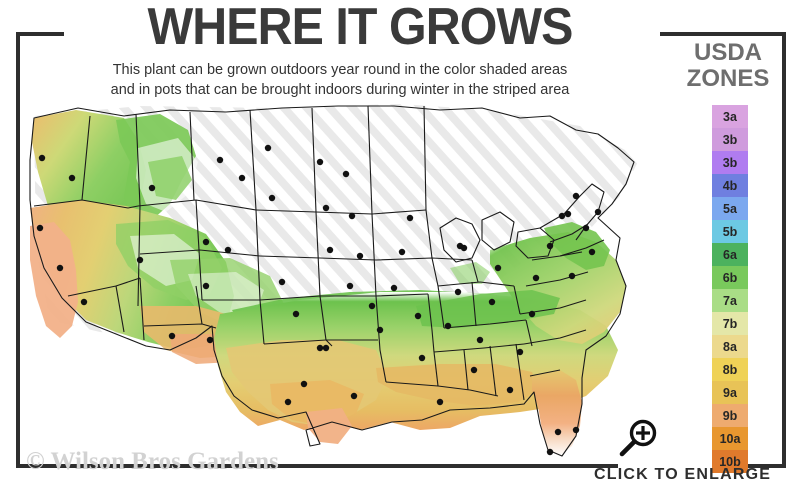 This screenshot has height=500, width=800. What do you see at coordinates (317, 466) in the screenshot?
I see `frame-border-bottom-left` at bounding box center [317, 466].